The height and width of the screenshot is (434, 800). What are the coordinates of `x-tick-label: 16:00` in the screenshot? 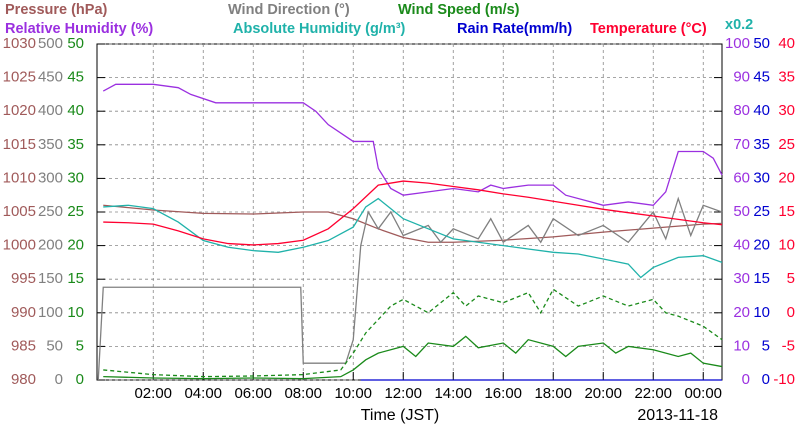 It's located at (503, 393).